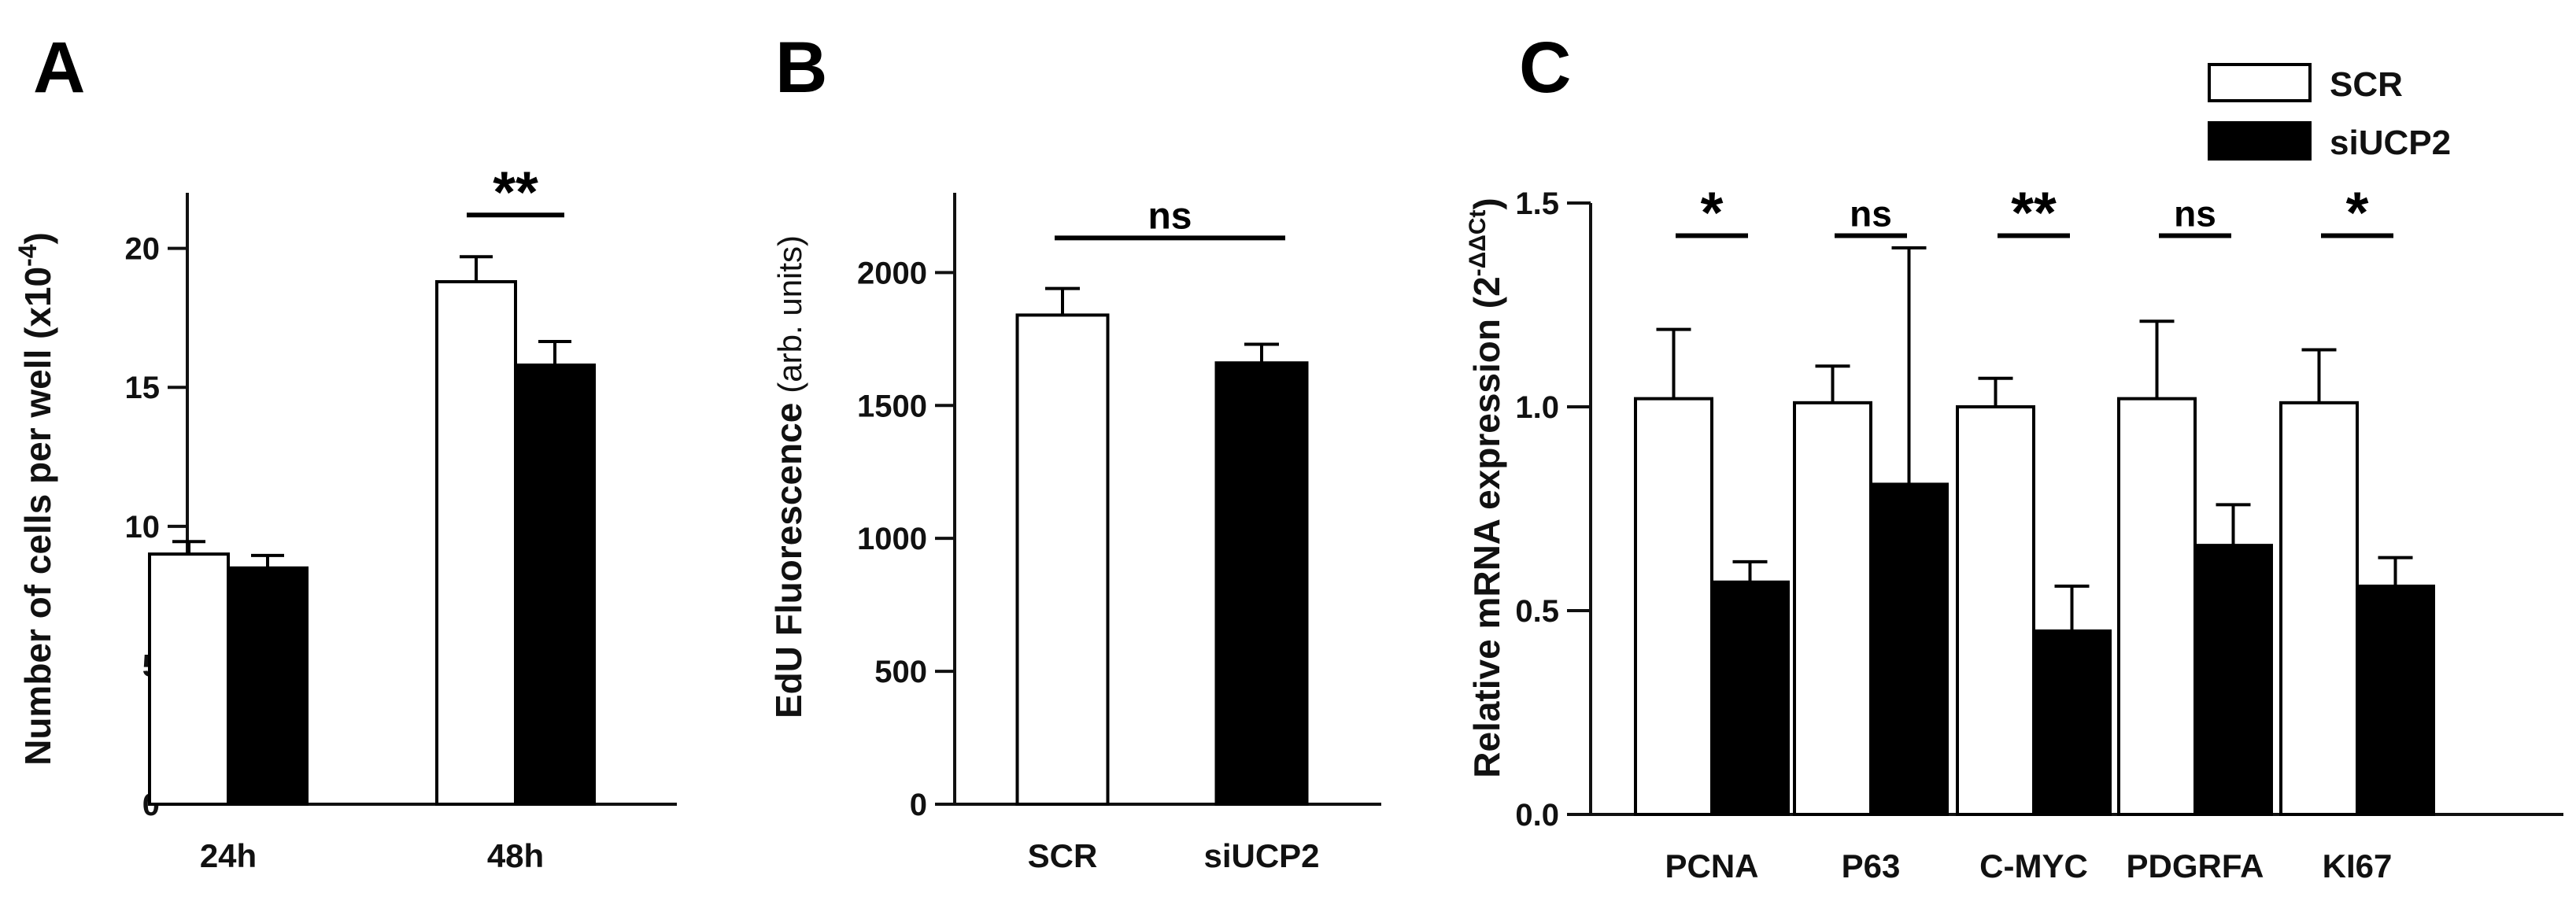  Describe the element at coordinates (2260, 82) in the screenshot. I see `legend-swatch-scr` at that location.